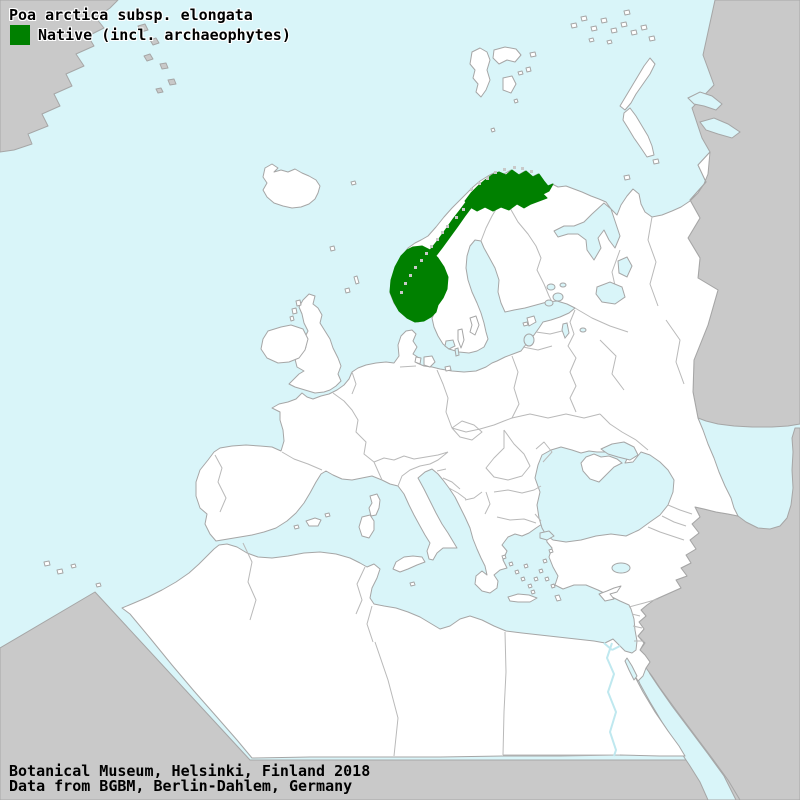 This screenshot has height=800, width=800. I want to click on inner-seas, so click(599, 441).